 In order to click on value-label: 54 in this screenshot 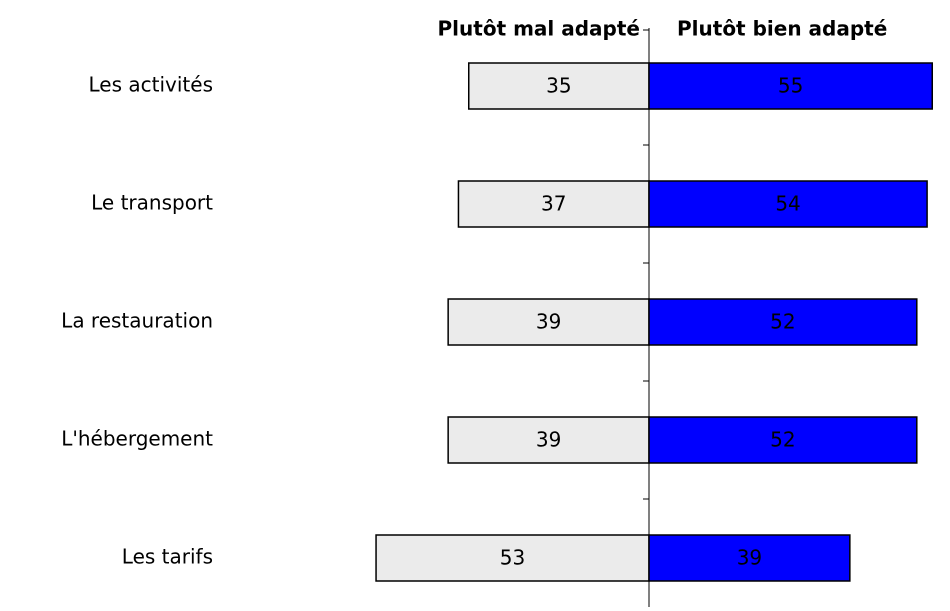, I will do `click(787, 204)`.